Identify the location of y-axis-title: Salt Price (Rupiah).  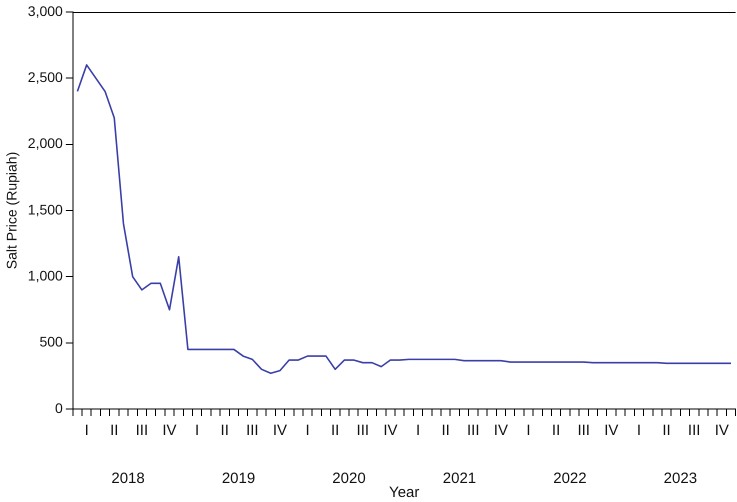
(11, 211).